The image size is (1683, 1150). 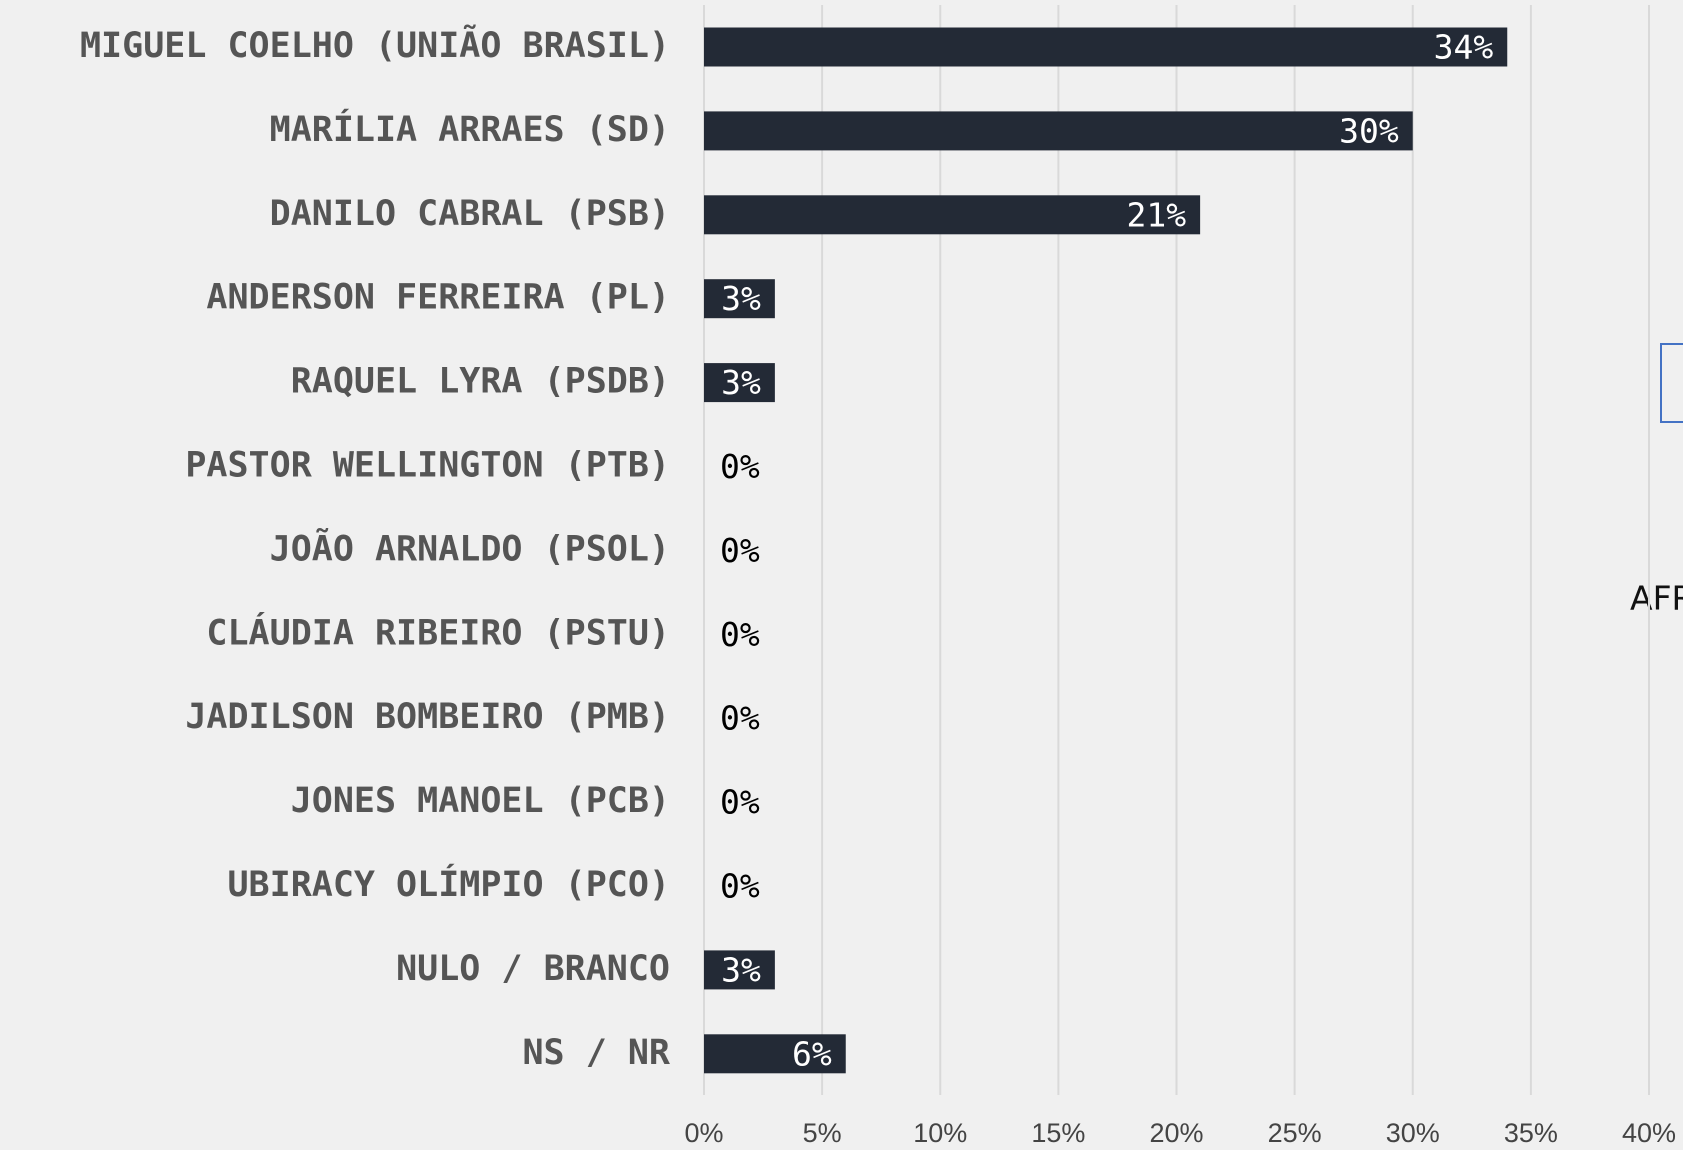 I want to click on y-tick-label: RAQUEL LYRA (PSDB), so click(x=480, y=382).